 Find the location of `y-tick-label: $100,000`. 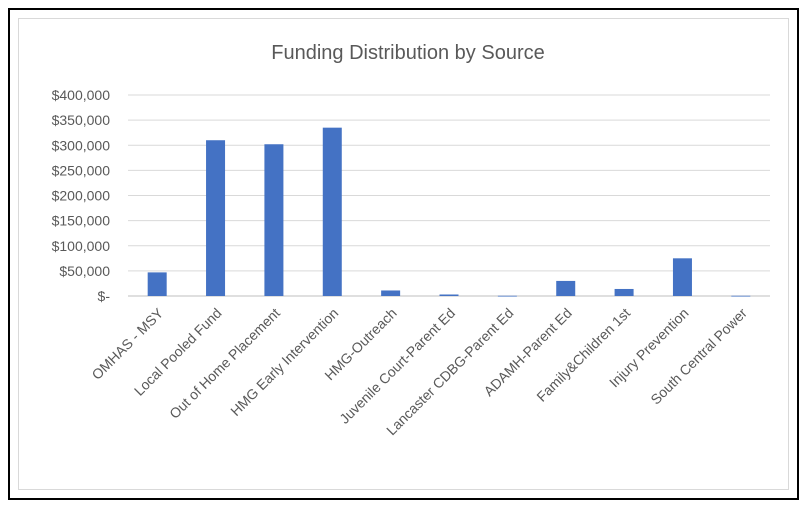

y-tick-label: $100,000 is located at coordinates (81, 246).